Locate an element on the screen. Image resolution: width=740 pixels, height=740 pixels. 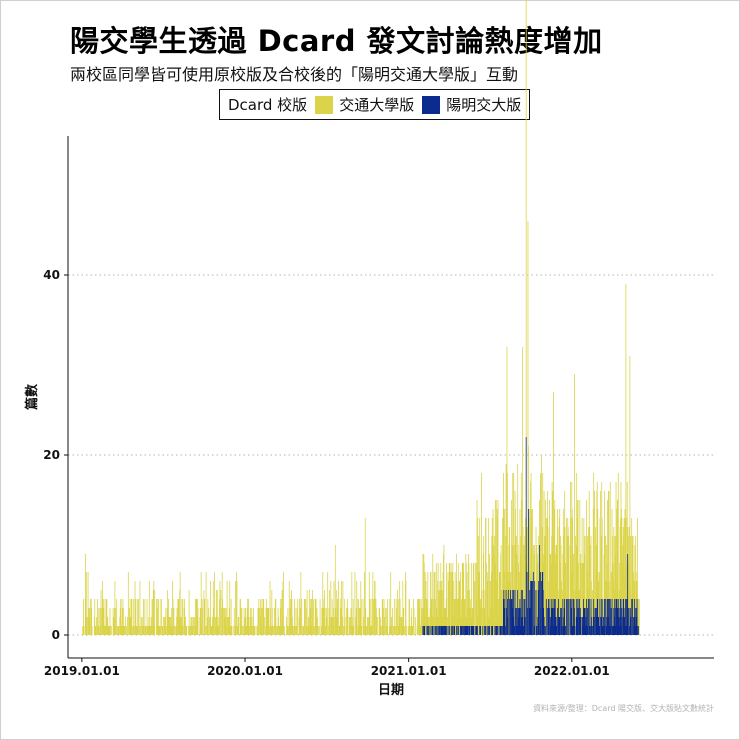
y-tick-label: 40 is located at coordinates (51, 275).